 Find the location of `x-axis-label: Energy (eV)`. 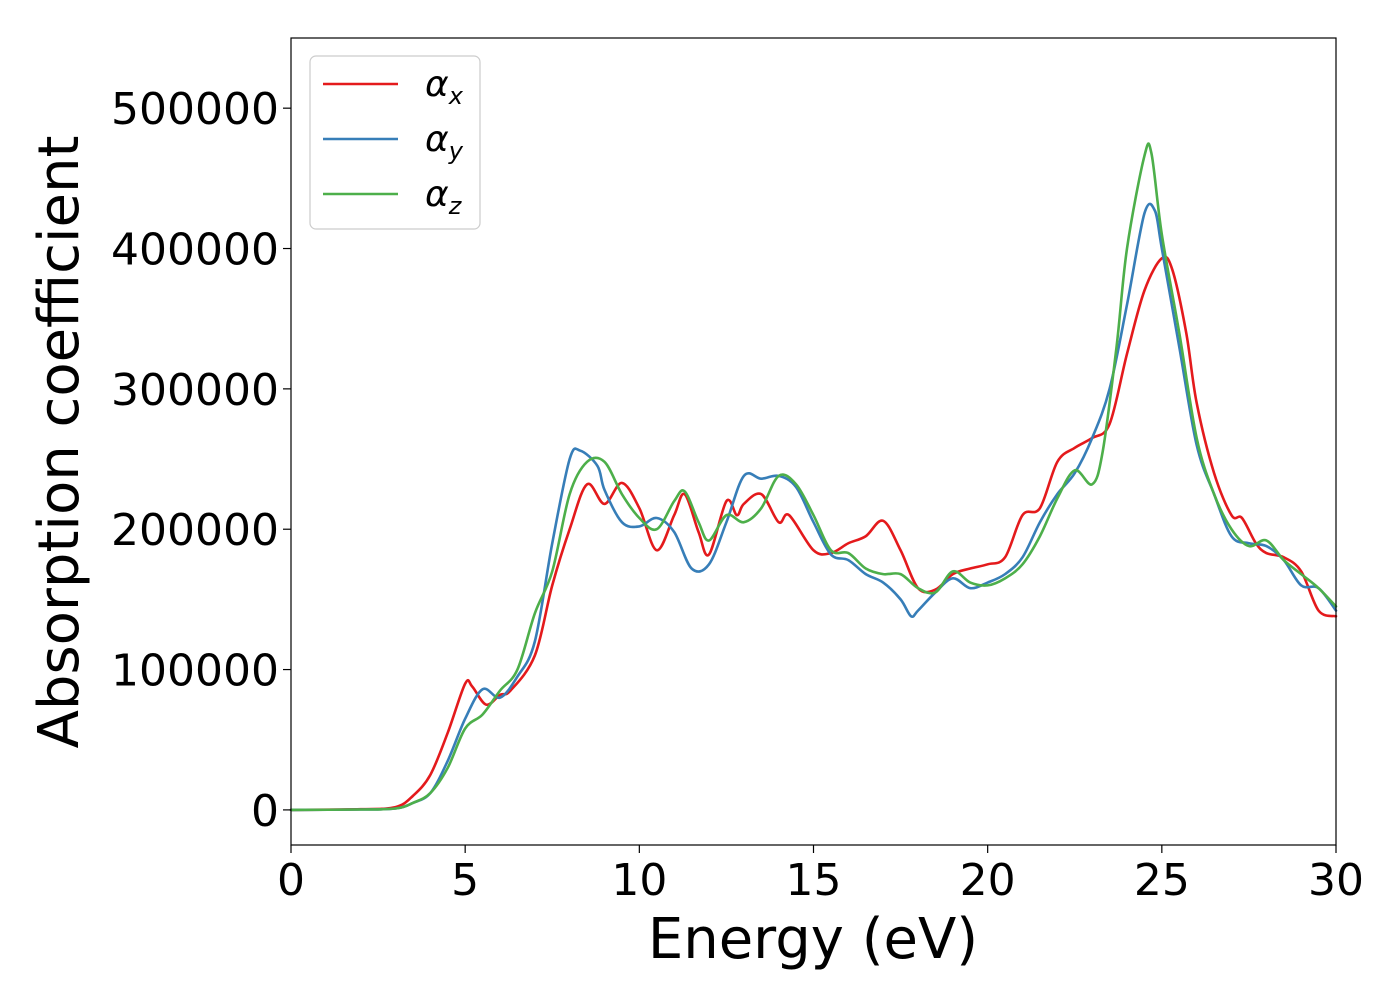

x-axis-label: Energy (eV) is located at coordinates (813, 939).